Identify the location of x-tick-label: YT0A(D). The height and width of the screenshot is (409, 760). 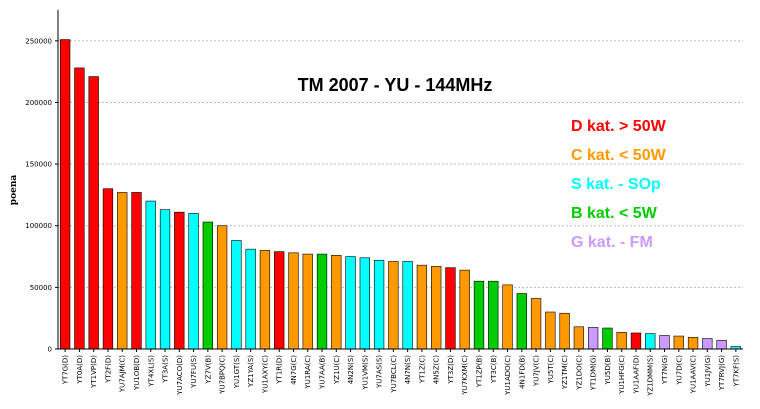
(80, 370).